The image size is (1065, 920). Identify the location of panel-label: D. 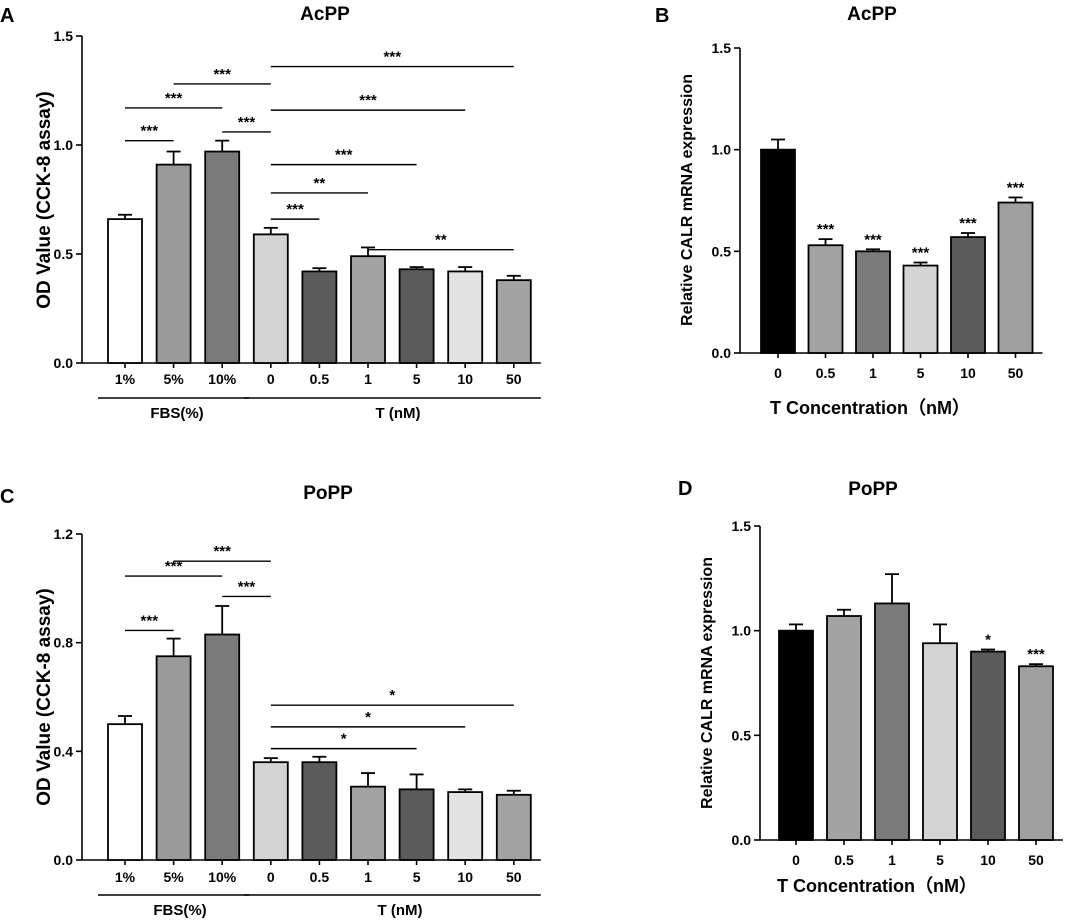
(685, 489).